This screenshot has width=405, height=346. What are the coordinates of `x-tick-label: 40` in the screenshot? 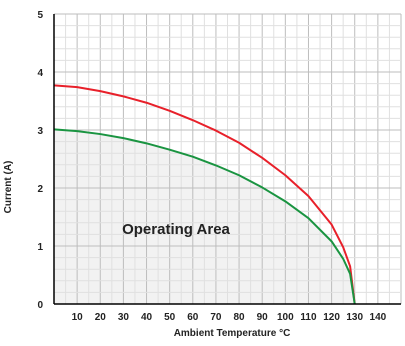 It's located at (147, 317).